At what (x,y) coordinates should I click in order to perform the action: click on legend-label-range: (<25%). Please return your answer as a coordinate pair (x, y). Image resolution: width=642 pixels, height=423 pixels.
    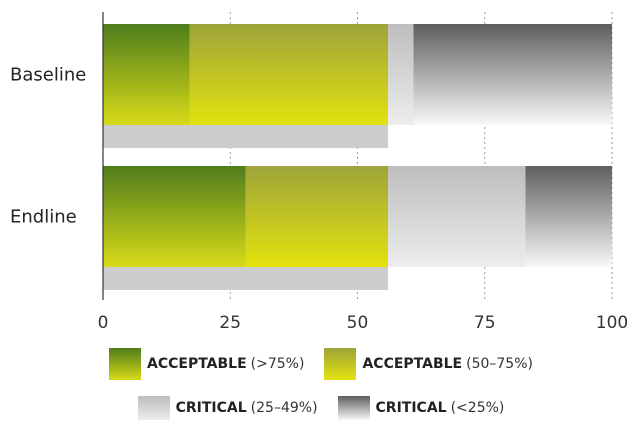
    Looking at the image, I should click on (477, 408).